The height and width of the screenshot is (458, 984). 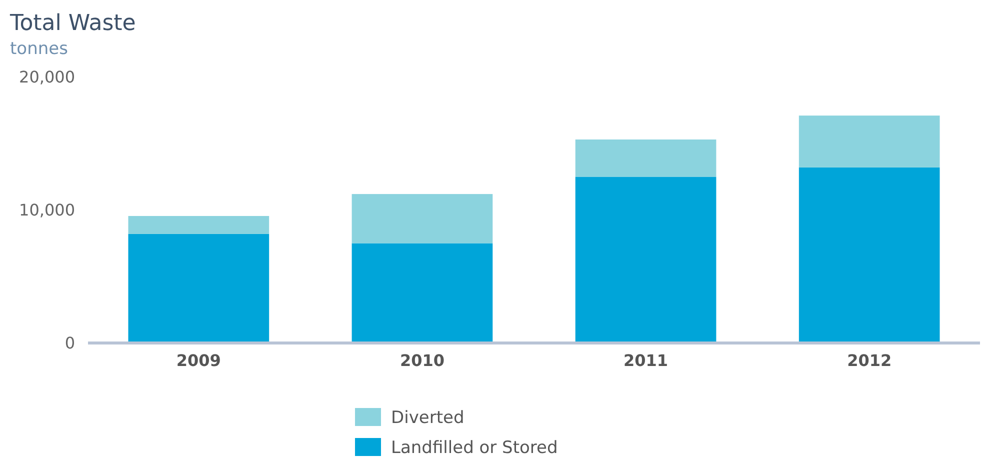 What do you see at coordinates (47, 210) in the screenshot?
I see `y-tick-label: 10,000` at bounding box center [47, 210].